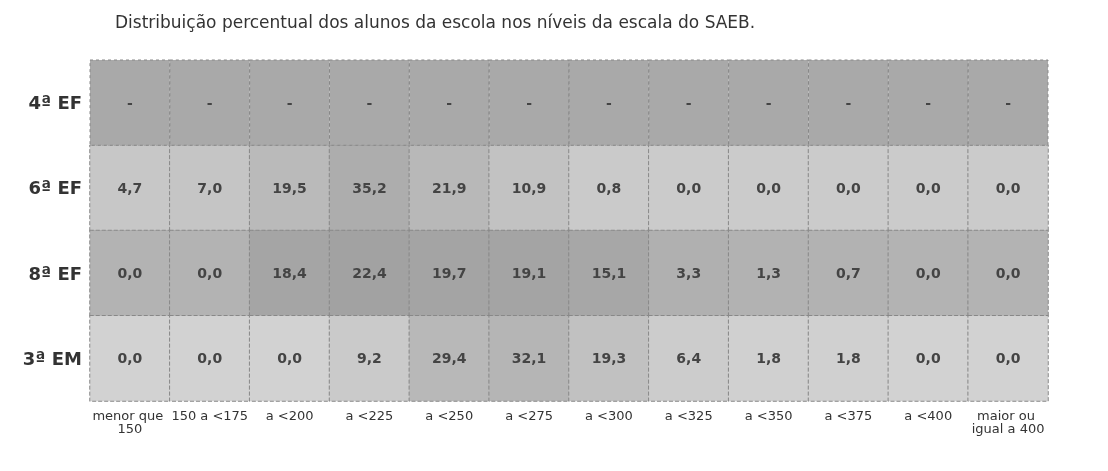  What do you see at coordinates (768, 273) in the screenshot?
I see `data-label: 1,3` at bounding box center [768, 273].